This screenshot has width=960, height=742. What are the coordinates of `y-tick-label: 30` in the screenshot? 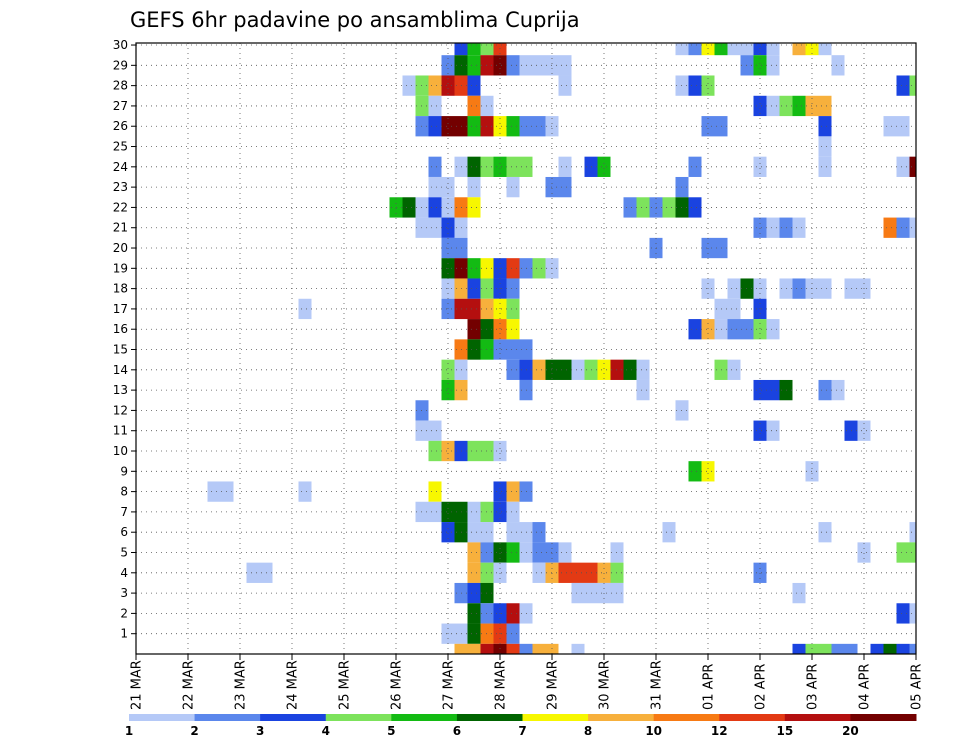 It's located at (120, 45).